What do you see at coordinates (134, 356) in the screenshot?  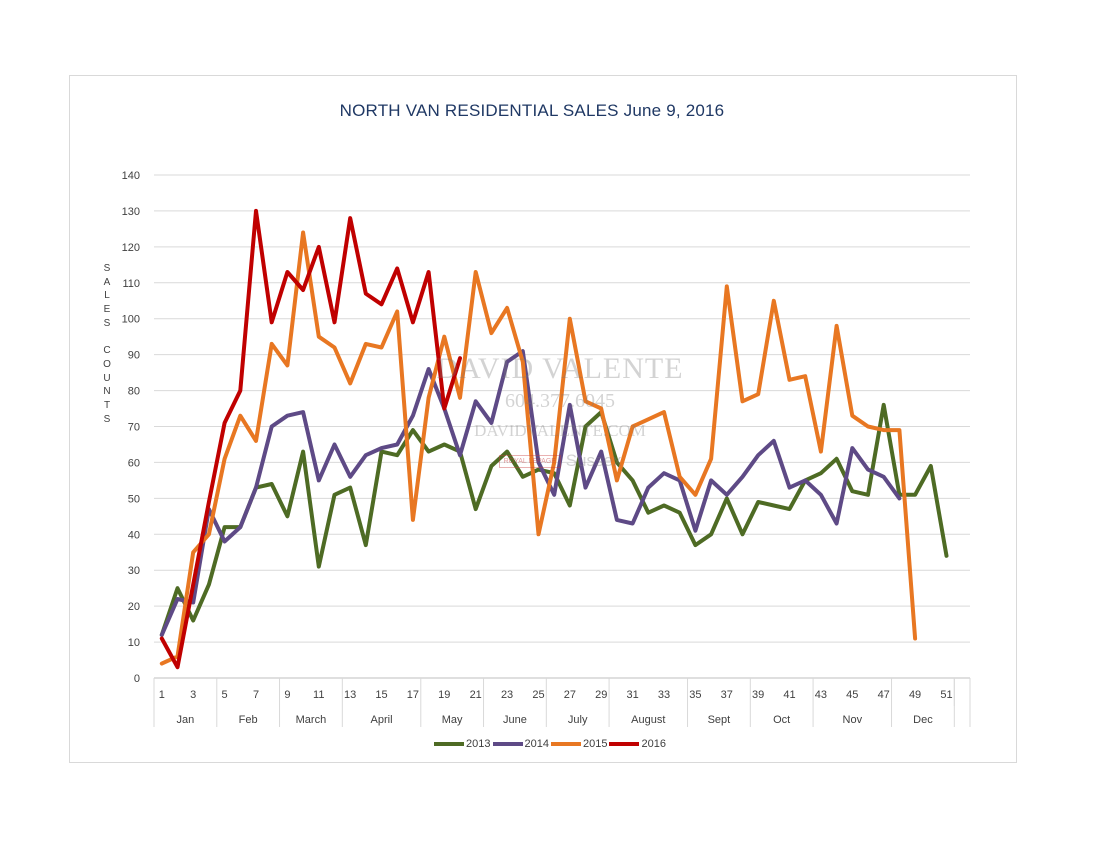 I see `y-tick-label: 90` at bounding box center [134, 356].